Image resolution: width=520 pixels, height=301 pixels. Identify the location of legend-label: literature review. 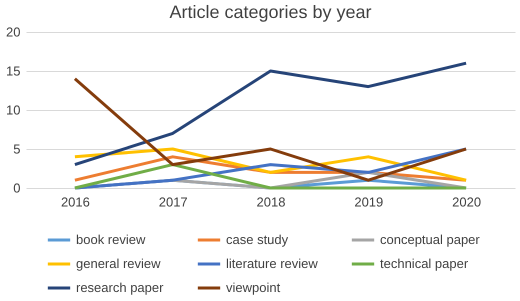
(272, 263).